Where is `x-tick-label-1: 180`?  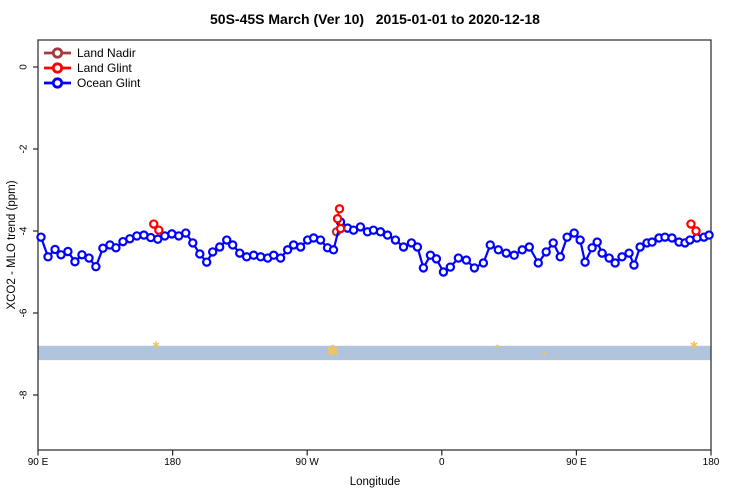
x-tick-label-1: 180 is located at coordinates (172, 462).